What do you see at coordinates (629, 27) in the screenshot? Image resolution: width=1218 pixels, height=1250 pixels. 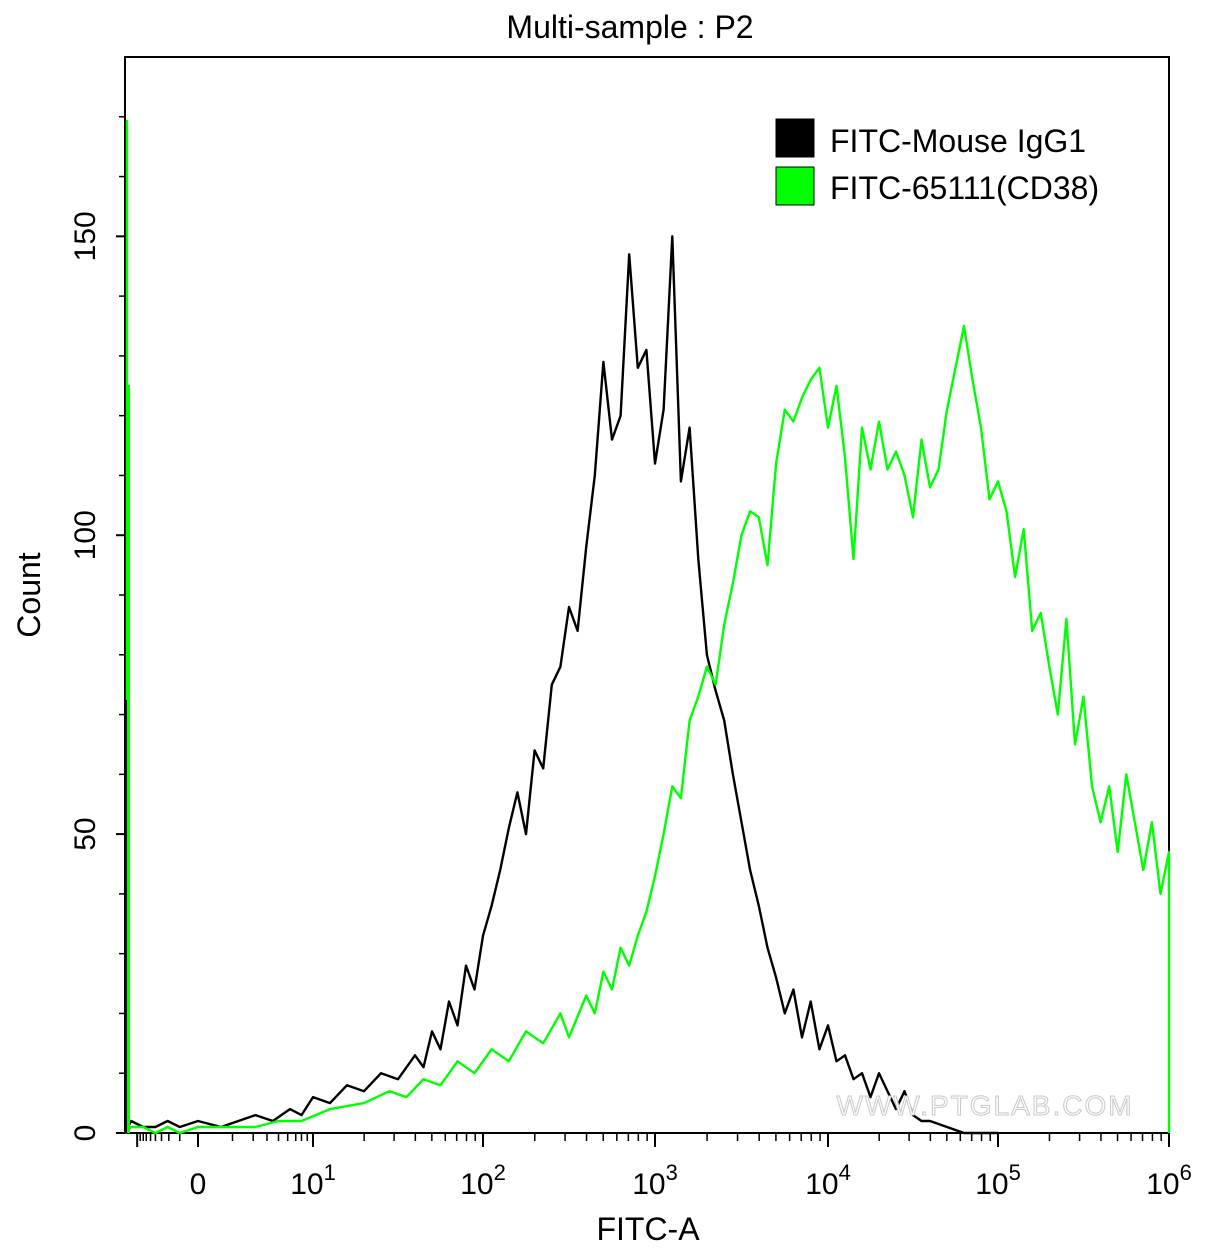 I see `chart-title: Multi-sample : P2` at bounding box center [629, 27].